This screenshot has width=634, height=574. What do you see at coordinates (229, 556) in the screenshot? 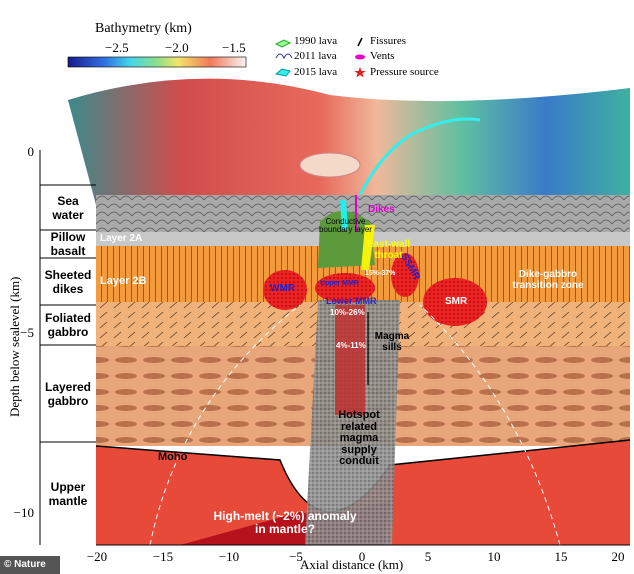
I see `x-tick-label: −10` at bounding box center [229, 556].